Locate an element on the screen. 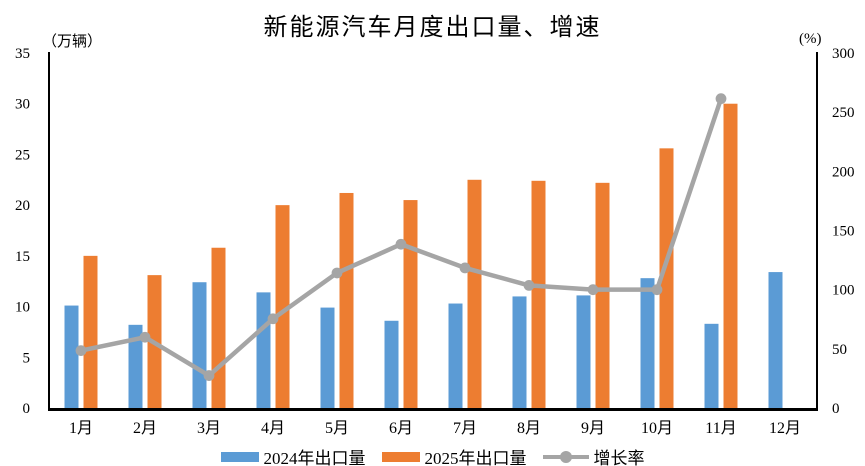 The image size is (865, 466). legend-marker-dot-icon is located at coordinates (565, 456).